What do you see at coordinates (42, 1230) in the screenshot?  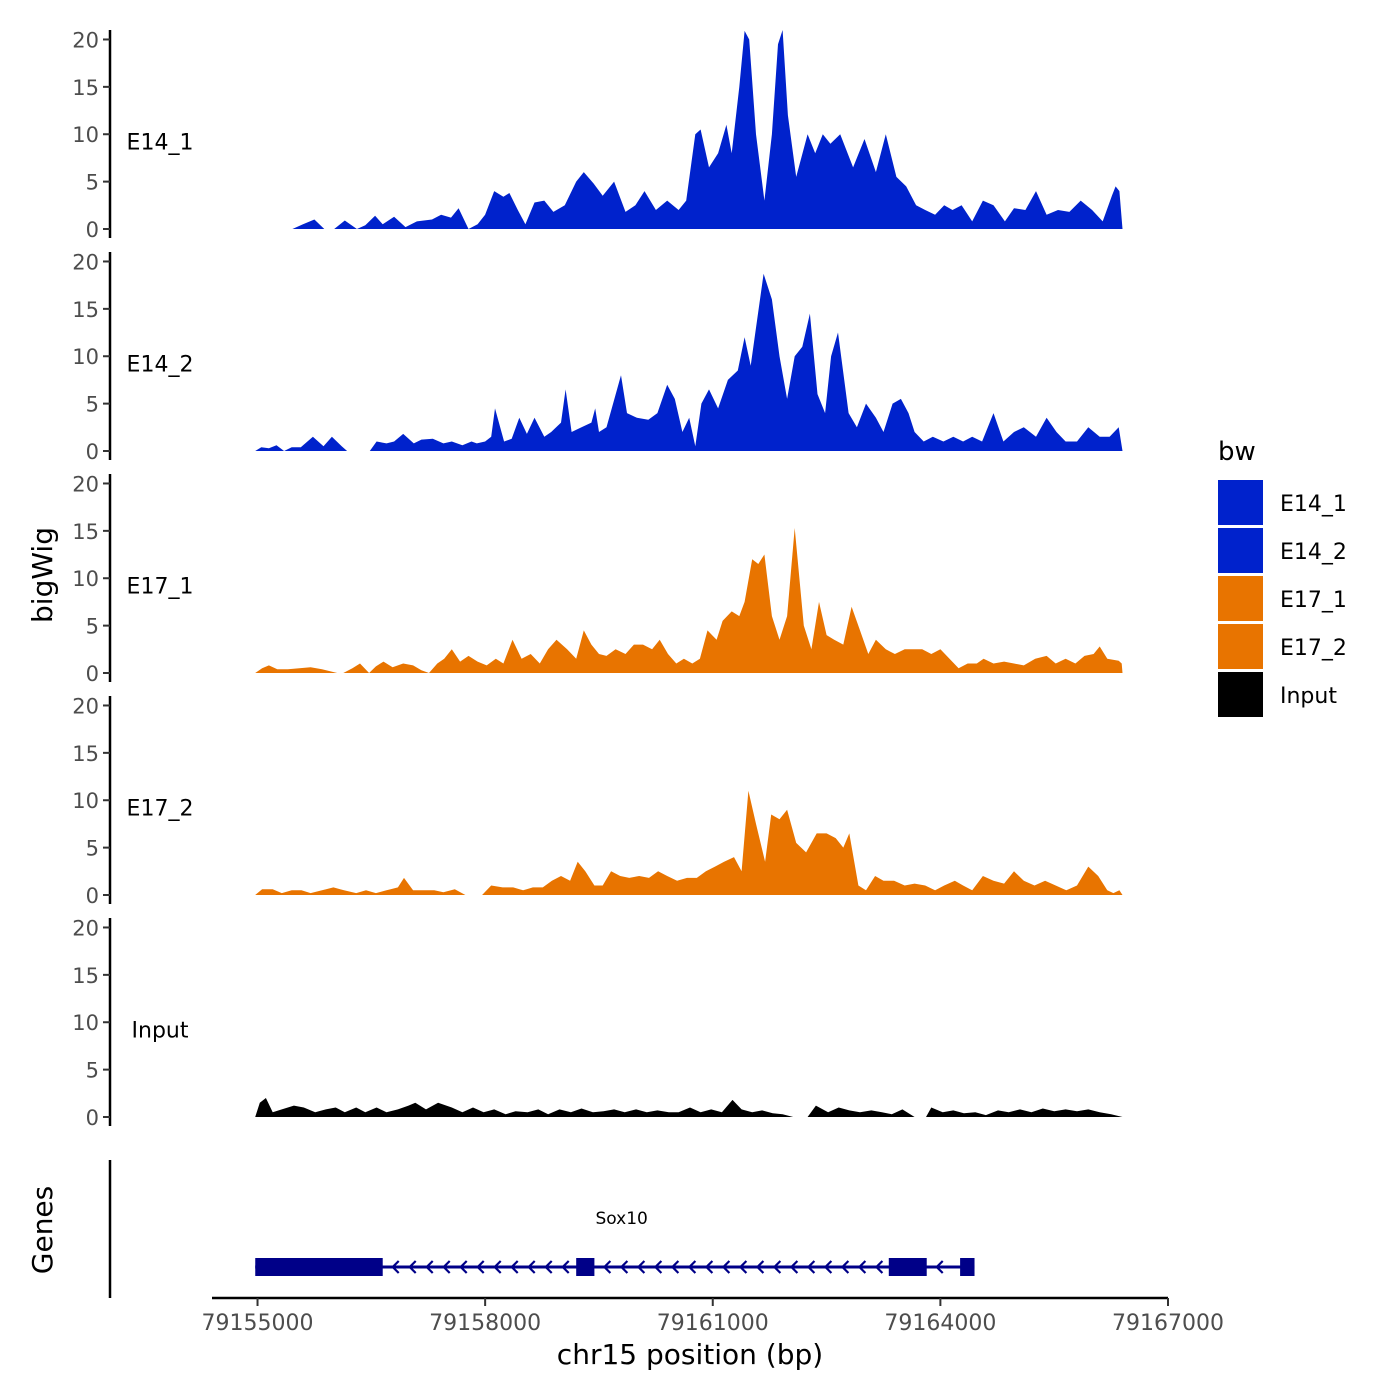 I see `genes-axis-title: Genes` at bounding box center [42, 1230].